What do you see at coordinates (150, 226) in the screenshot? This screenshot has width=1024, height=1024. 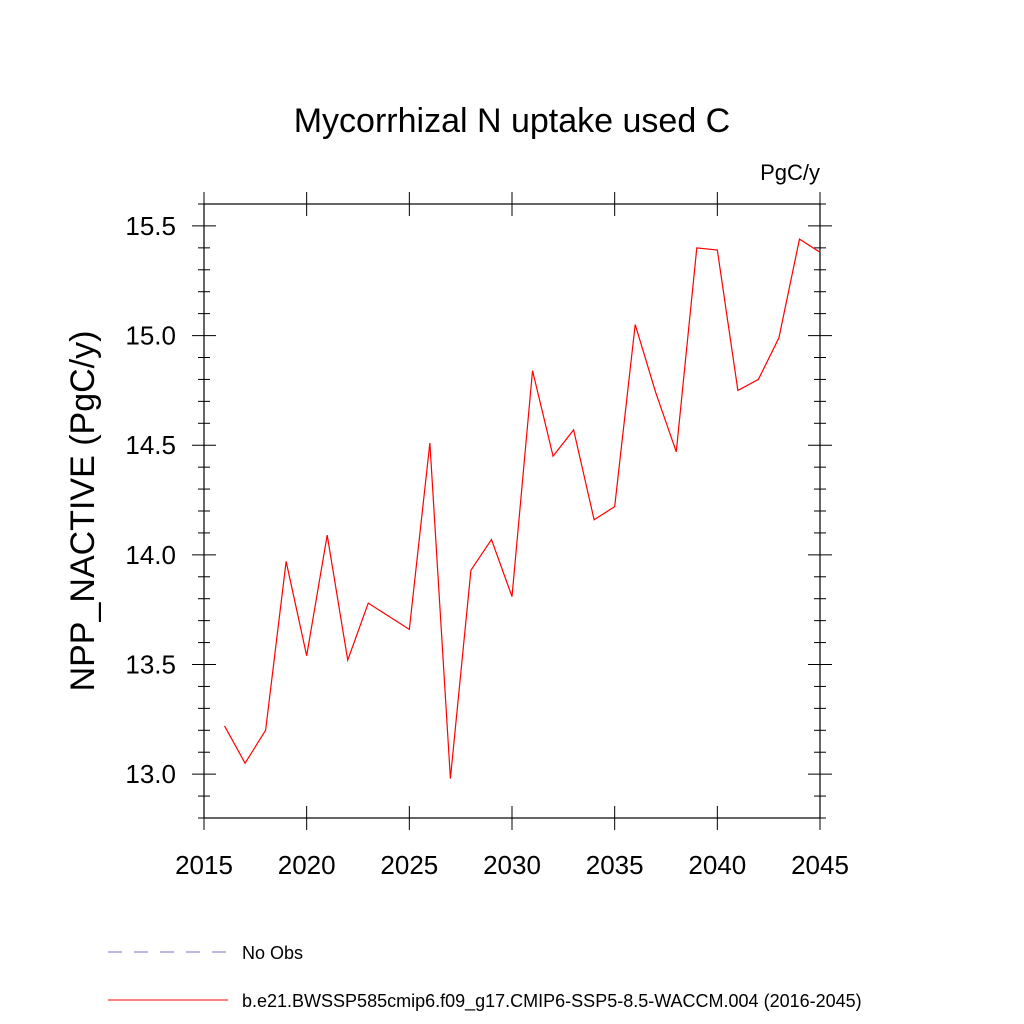 I see `y-tick-label: 15.5` at bounding box center [150, 226].